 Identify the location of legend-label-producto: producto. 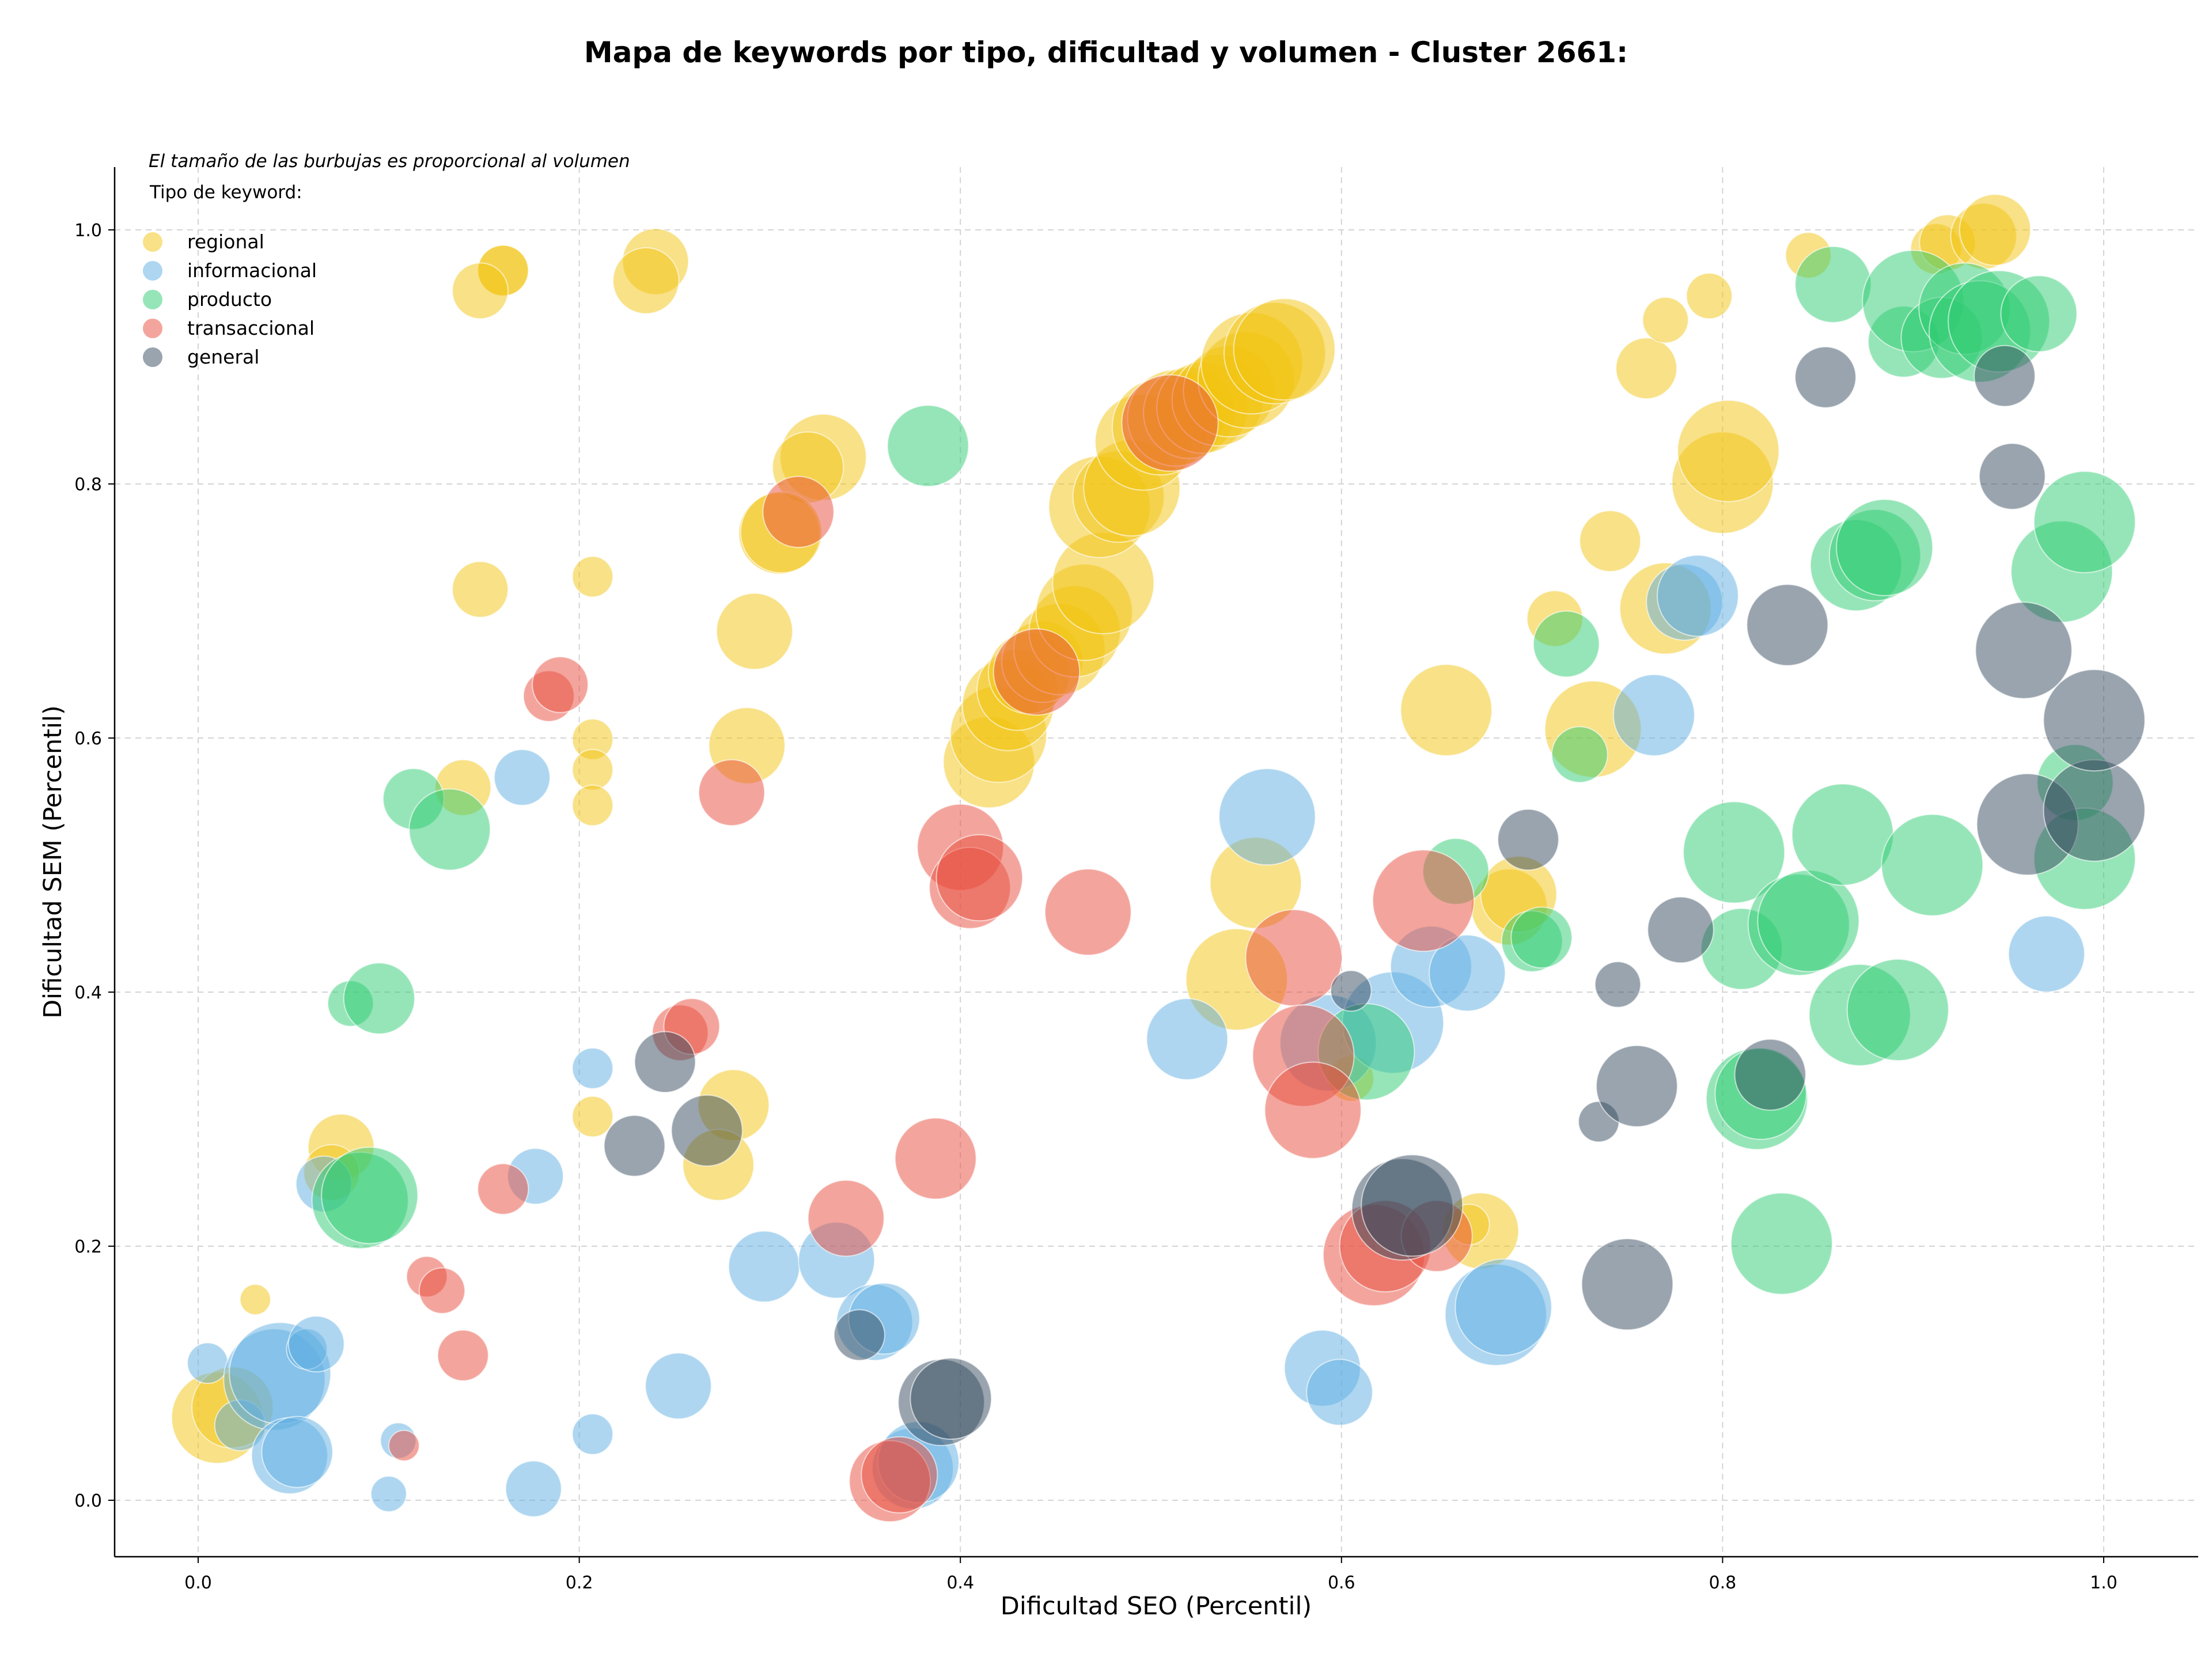
(229, 299).